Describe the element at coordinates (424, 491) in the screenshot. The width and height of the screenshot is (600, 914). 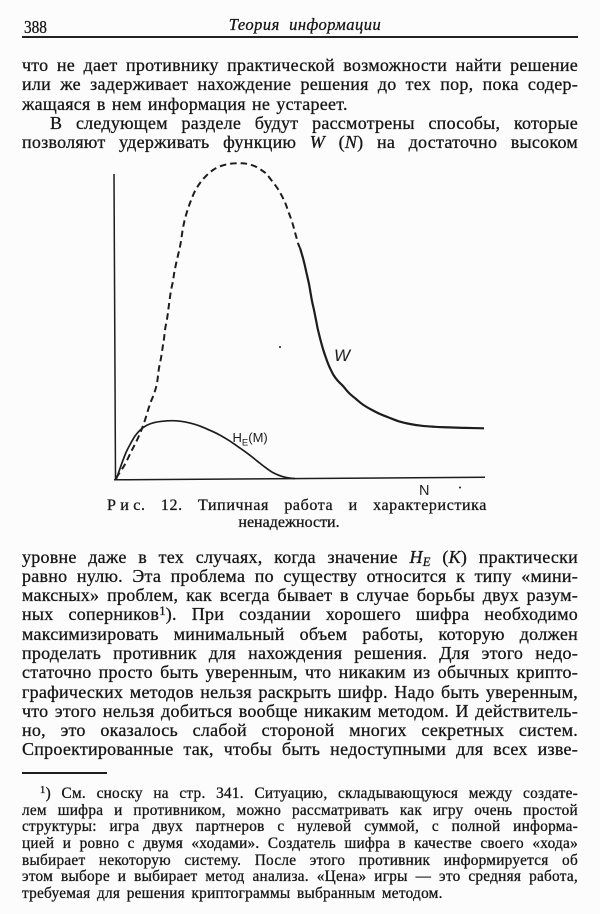
I see `svg-text: N` at that location.